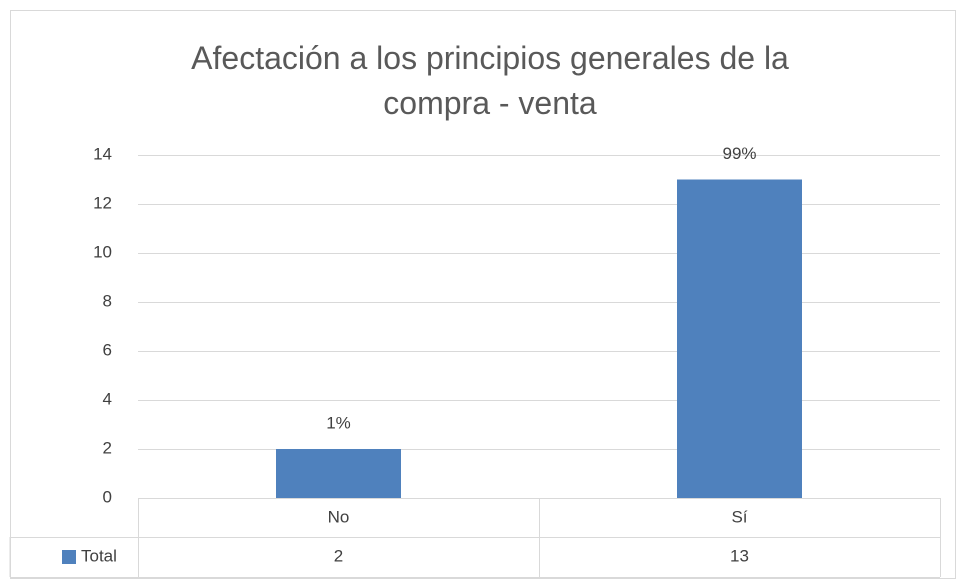 The image size is (957, 580). What do you see at coordinates (107, 447) in the screenshot?
I see `y-tick-label: 2` at bounding box center [107, 447].